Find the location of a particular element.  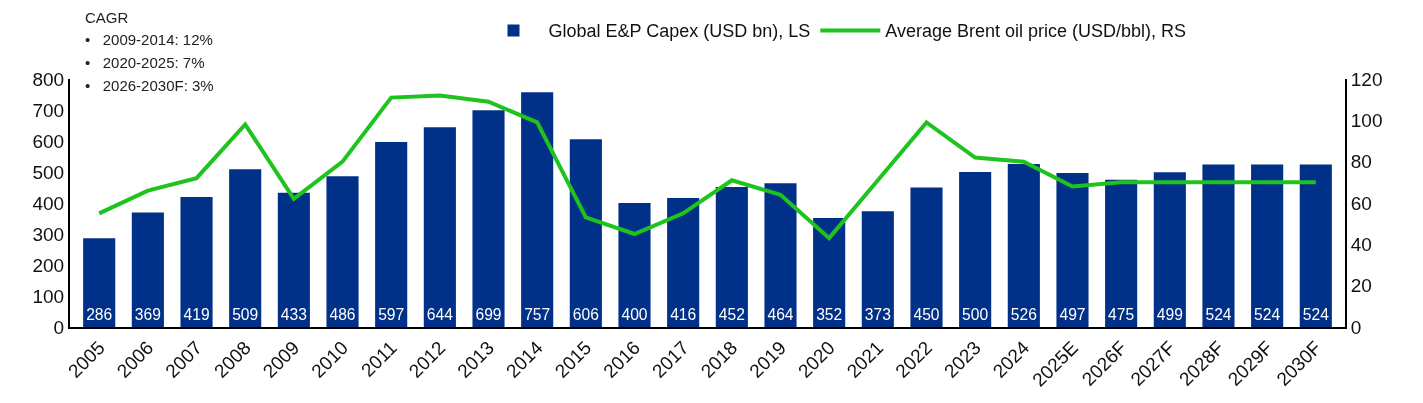

data-label: 416 is located at coordinates (683, 315).